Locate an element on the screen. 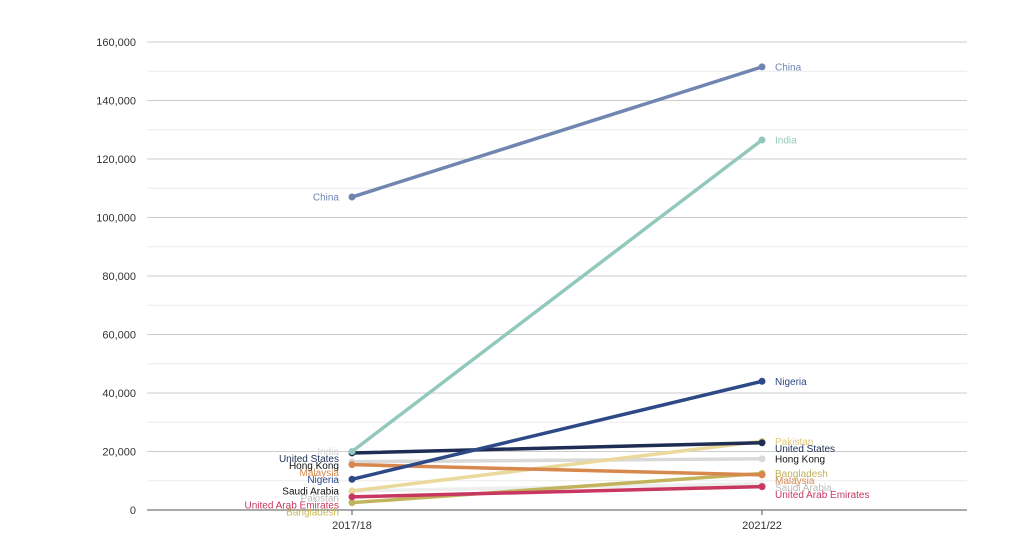 The image size is (1024, 557). y-tick-label: 160,000 is located at coordinates (116, 43).